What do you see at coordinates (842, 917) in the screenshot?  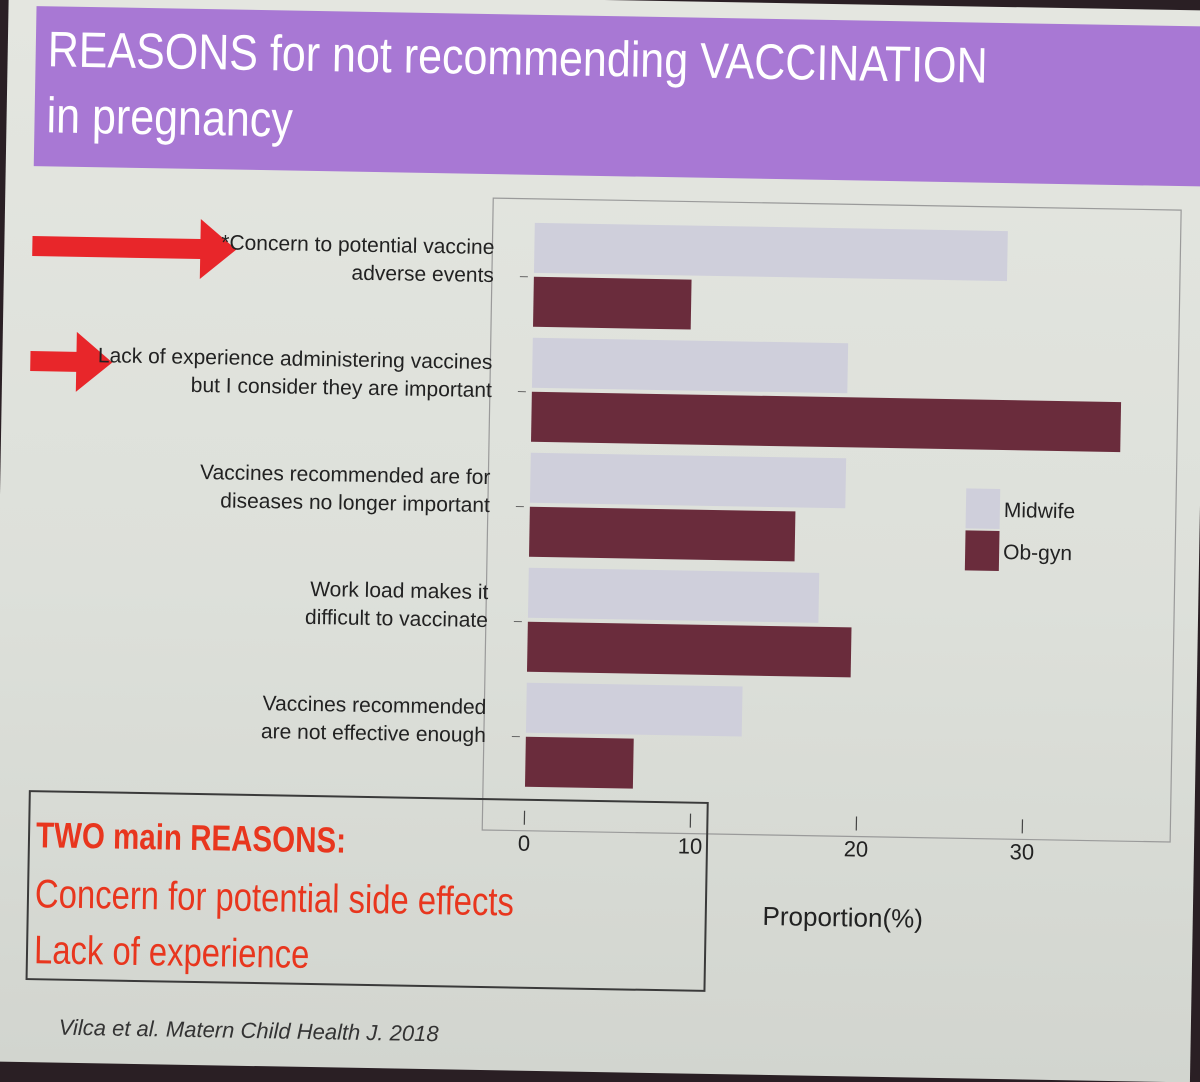 I see `x-axis-title: Proportion(%)` at bounding box center [842, 917].